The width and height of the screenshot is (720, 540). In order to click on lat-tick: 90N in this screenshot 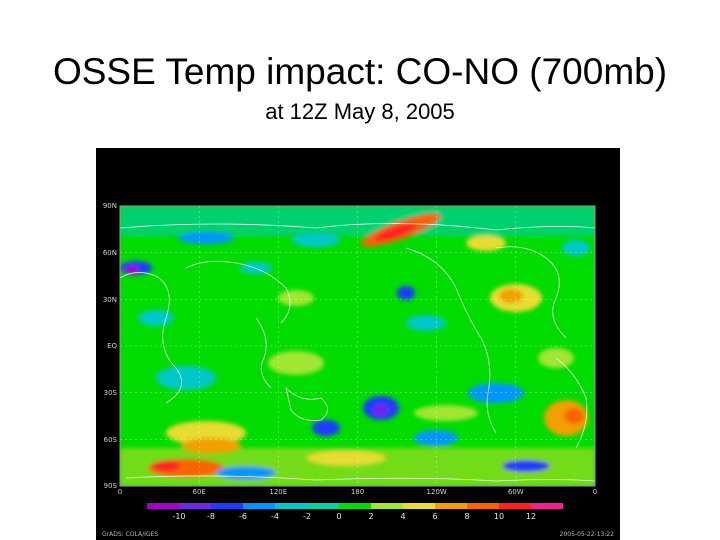, I will do `click(110, 206)`.